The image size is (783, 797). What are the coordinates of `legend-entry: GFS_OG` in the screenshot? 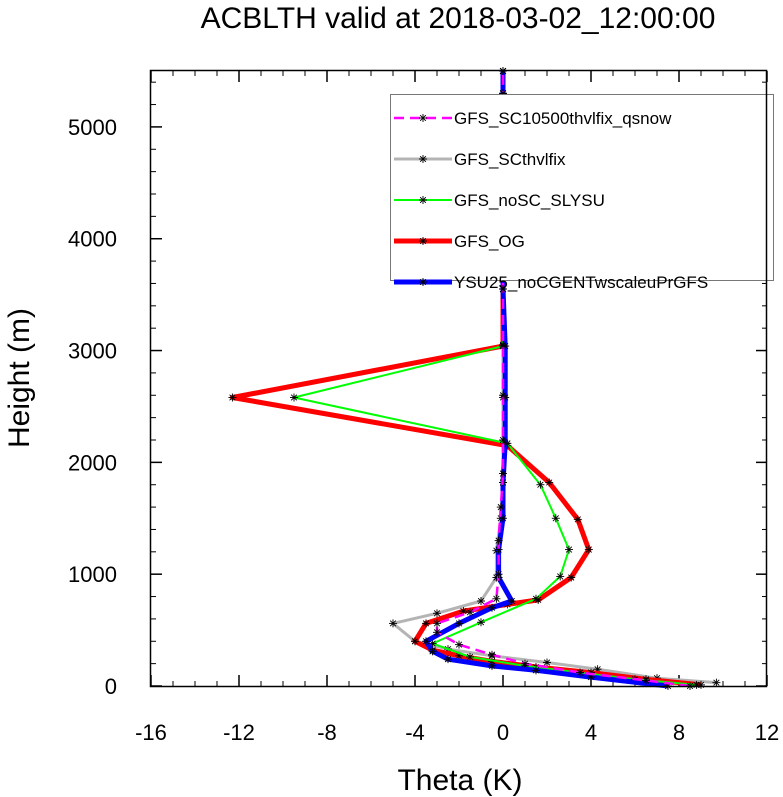 It's located at (459, 241).